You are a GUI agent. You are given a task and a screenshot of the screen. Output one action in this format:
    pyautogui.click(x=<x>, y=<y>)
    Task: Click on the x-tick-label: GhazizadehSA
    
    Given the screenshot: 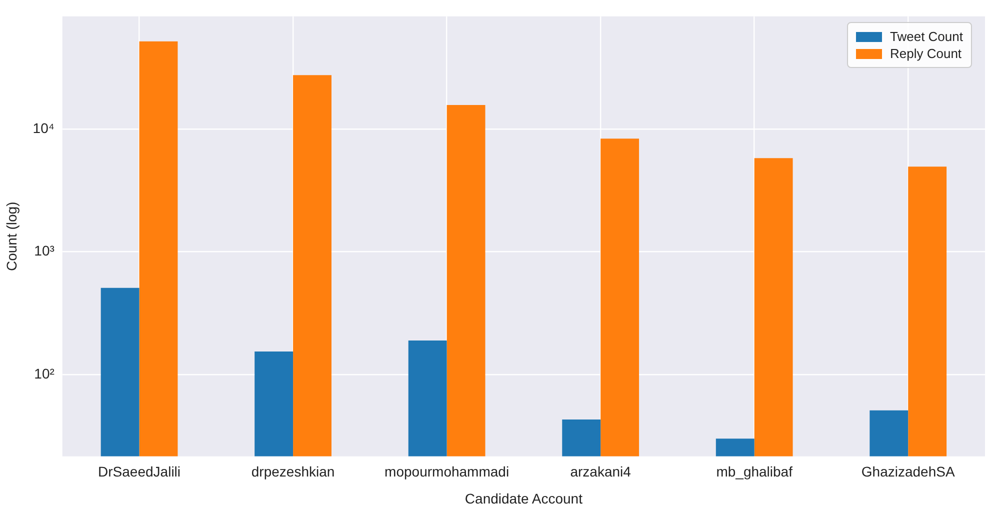 What is the action you would take?
    pyautogui.click(x=908, y=472)
    